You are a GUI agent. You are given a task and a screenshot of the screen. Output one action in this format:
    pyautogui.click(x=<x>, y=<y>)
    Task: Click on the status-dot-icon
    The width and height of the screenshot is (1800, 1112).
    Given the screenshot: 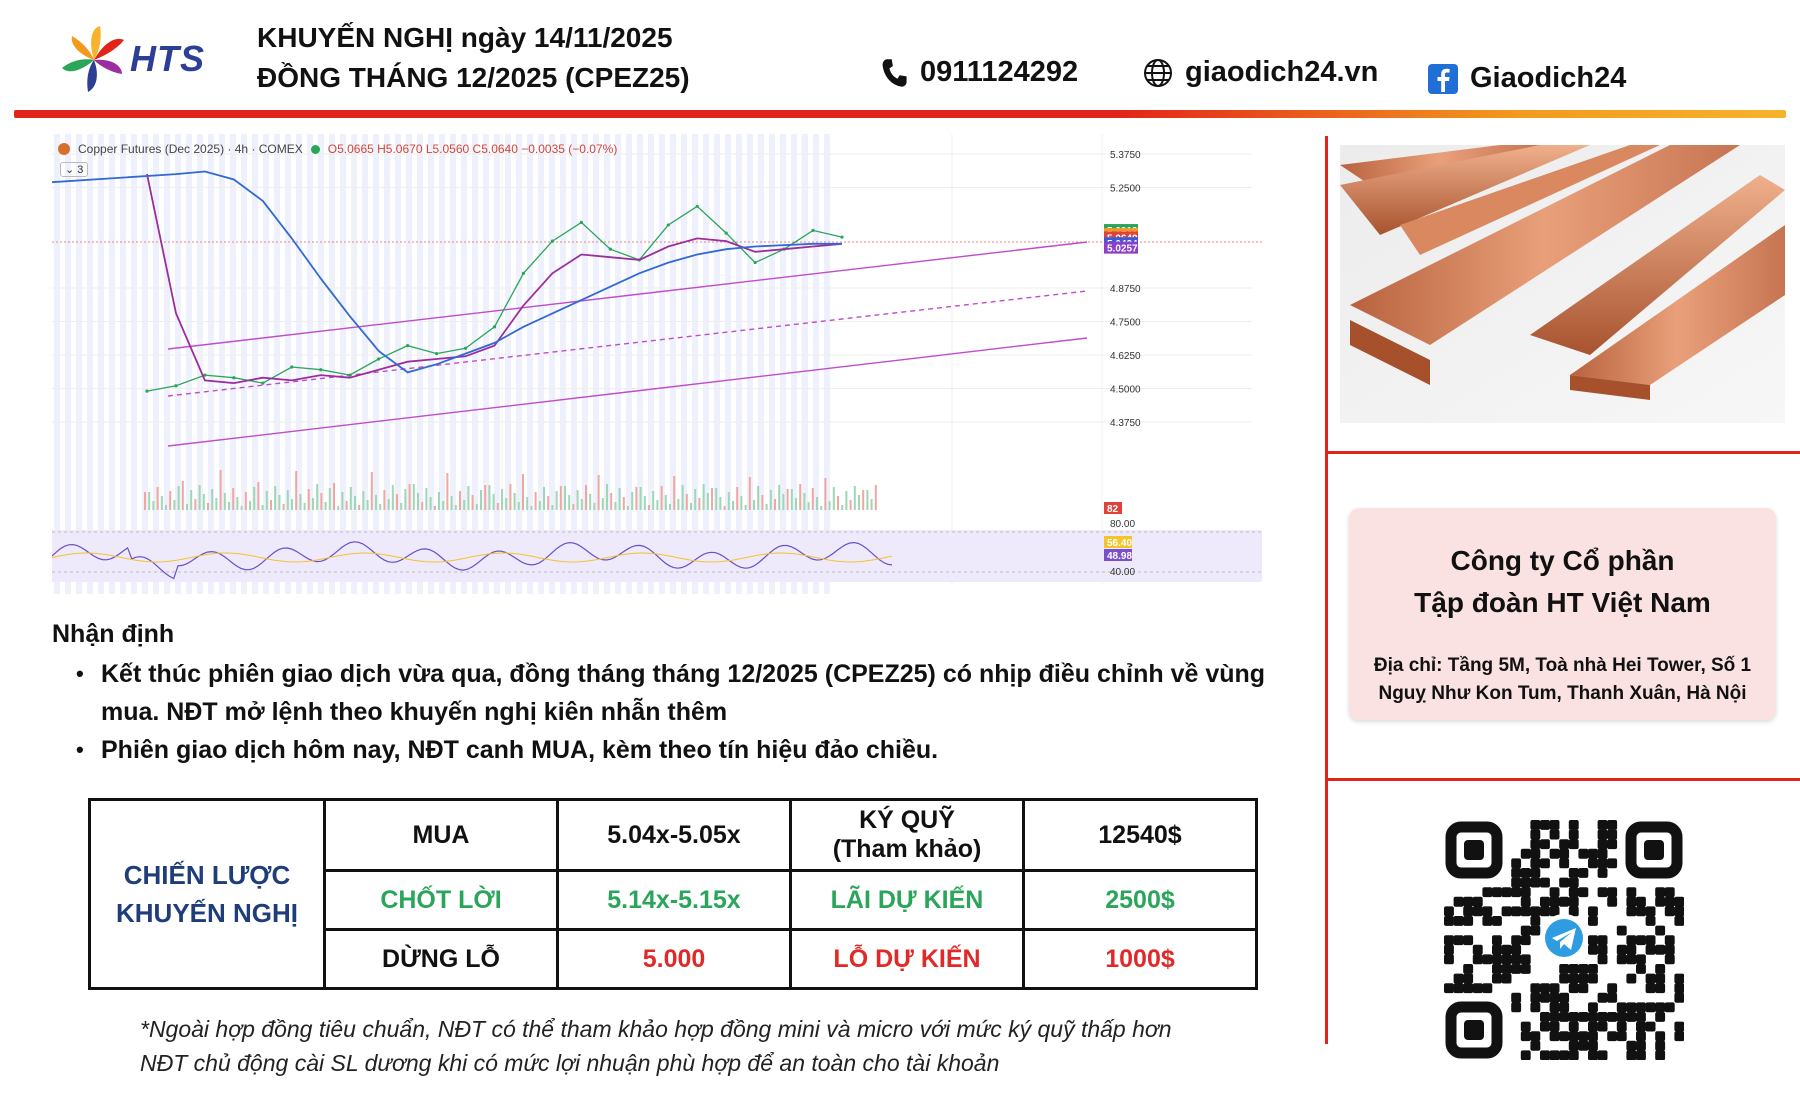 What is the action you would take?
    pyautogui.click(x=315, y=149)
    